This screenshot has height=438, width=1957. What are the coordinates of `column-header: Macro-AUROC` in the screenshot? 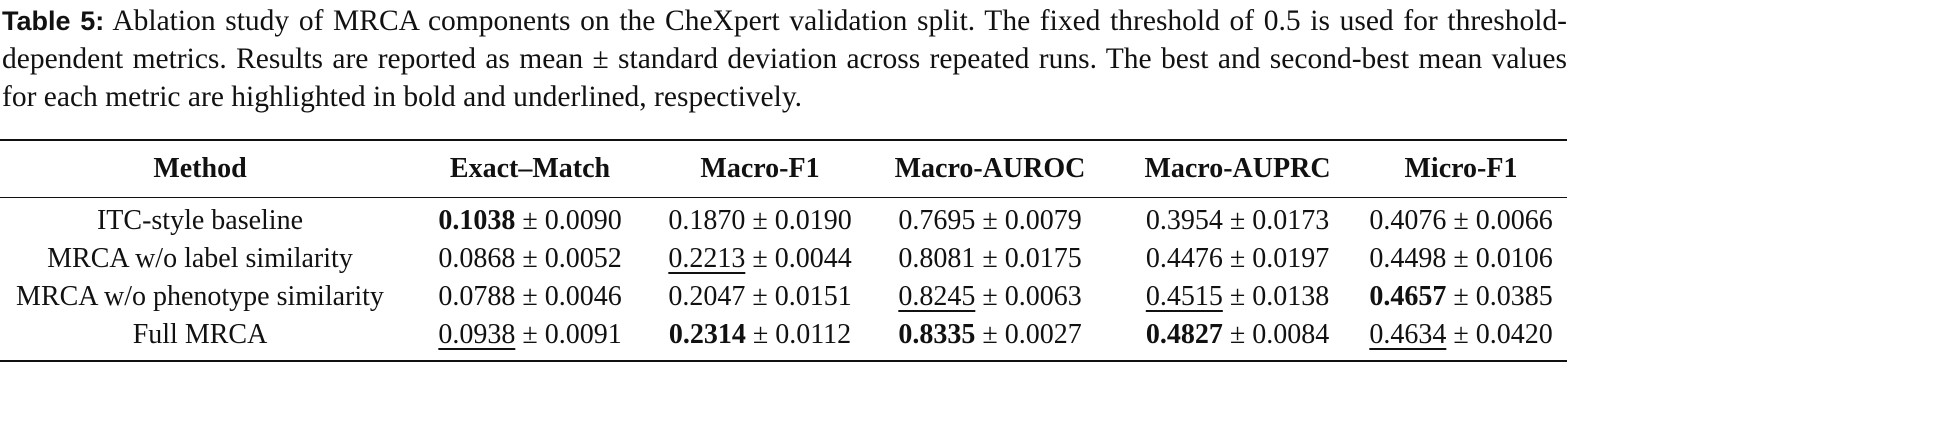 It's located at (990, 168).